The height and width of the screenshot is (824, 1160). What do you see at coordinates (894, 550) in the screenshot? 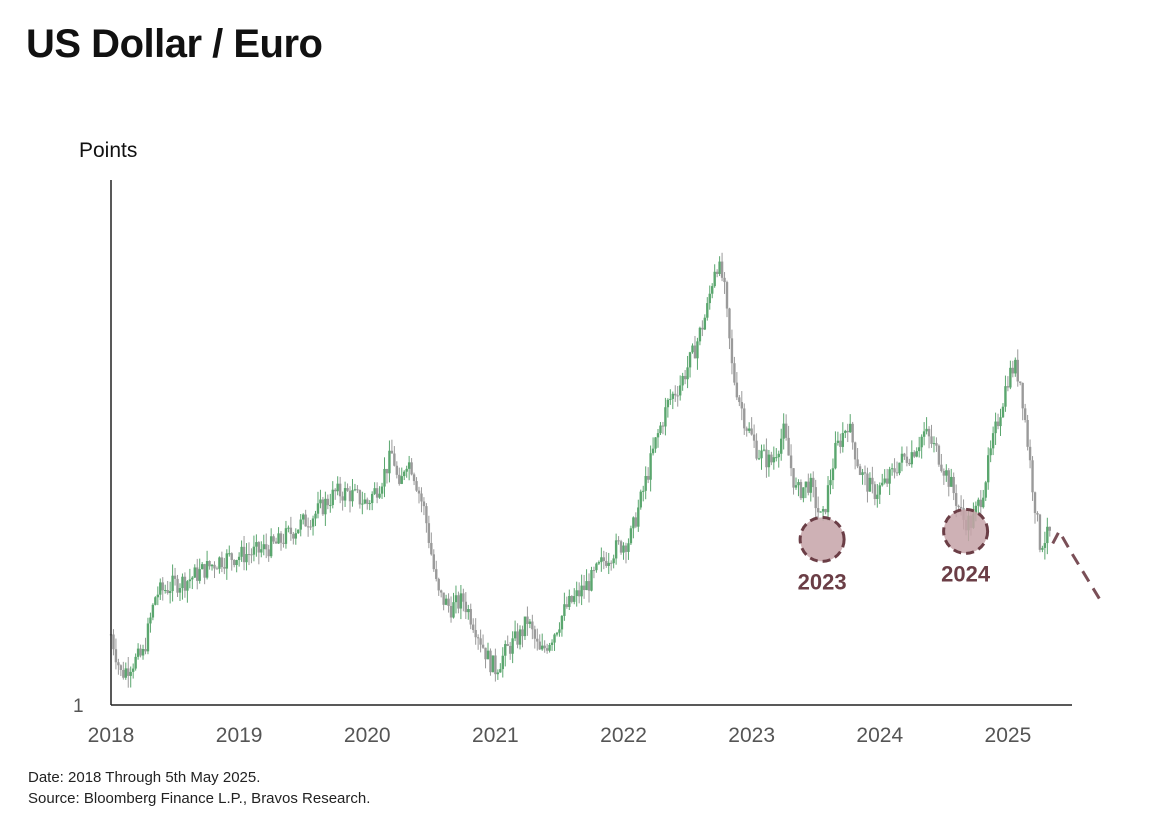
I see `annotations-group: 2023 2024` at bounding box center [894, 550].